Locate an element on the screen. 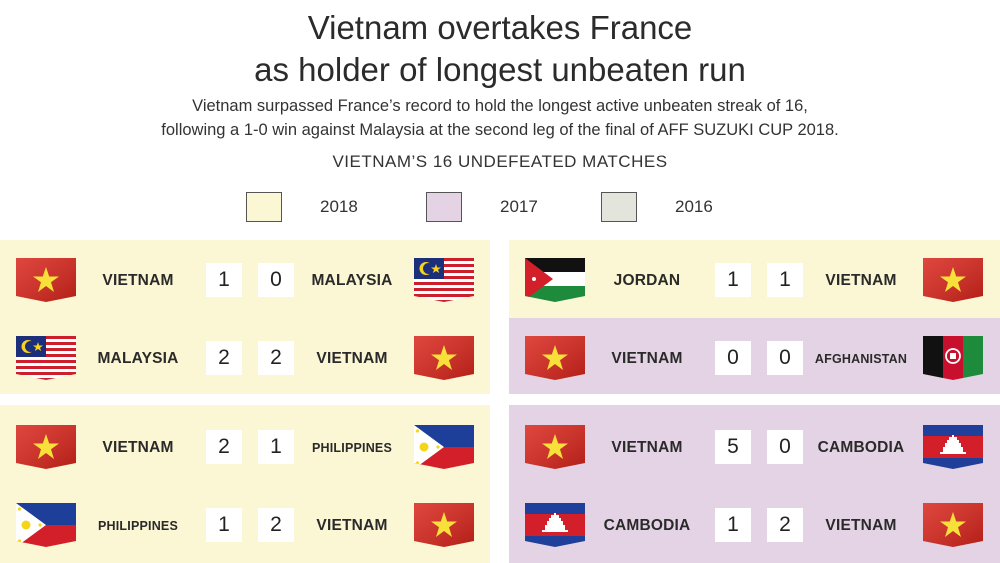 The width and height of the screenshot is (1000, 563). legend-item-2017: 2017 is located at coordinates (482, 207).